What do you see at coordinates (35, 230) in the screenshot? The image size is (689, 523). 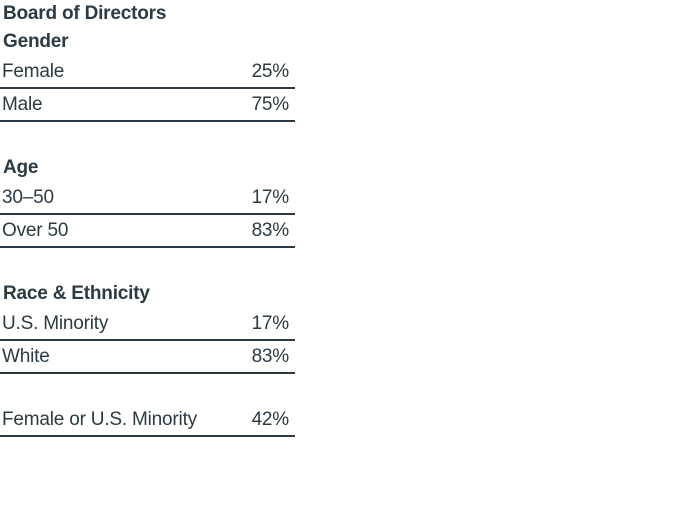 I see `row-label: Over 50` at bounding box center [35, 230].